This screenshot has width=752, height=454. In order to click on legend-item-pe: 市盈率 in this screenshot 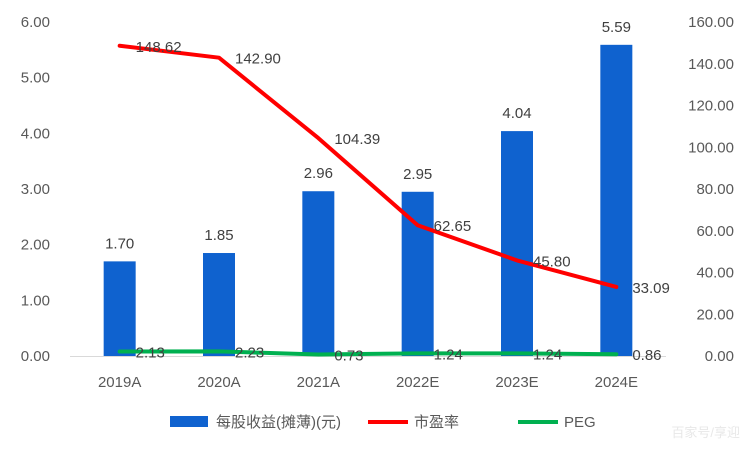, I will do `click(413, 422)`.